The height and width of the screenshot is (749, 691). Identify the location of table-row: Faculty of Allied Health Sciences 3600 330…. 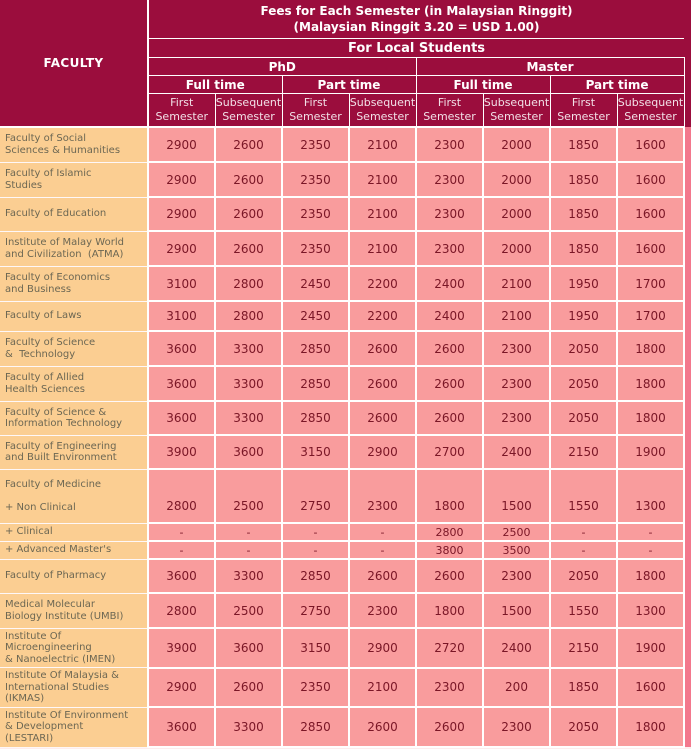
(345, 383).